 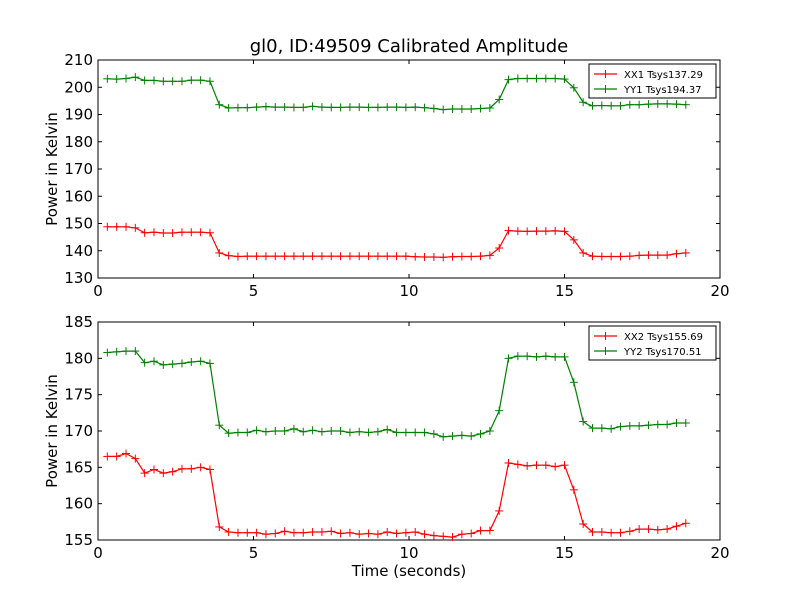 What do you see at coordinates (78, 224) in the screenshot?
I see `y-tick-label: 150` at bounding box center [78, 224].